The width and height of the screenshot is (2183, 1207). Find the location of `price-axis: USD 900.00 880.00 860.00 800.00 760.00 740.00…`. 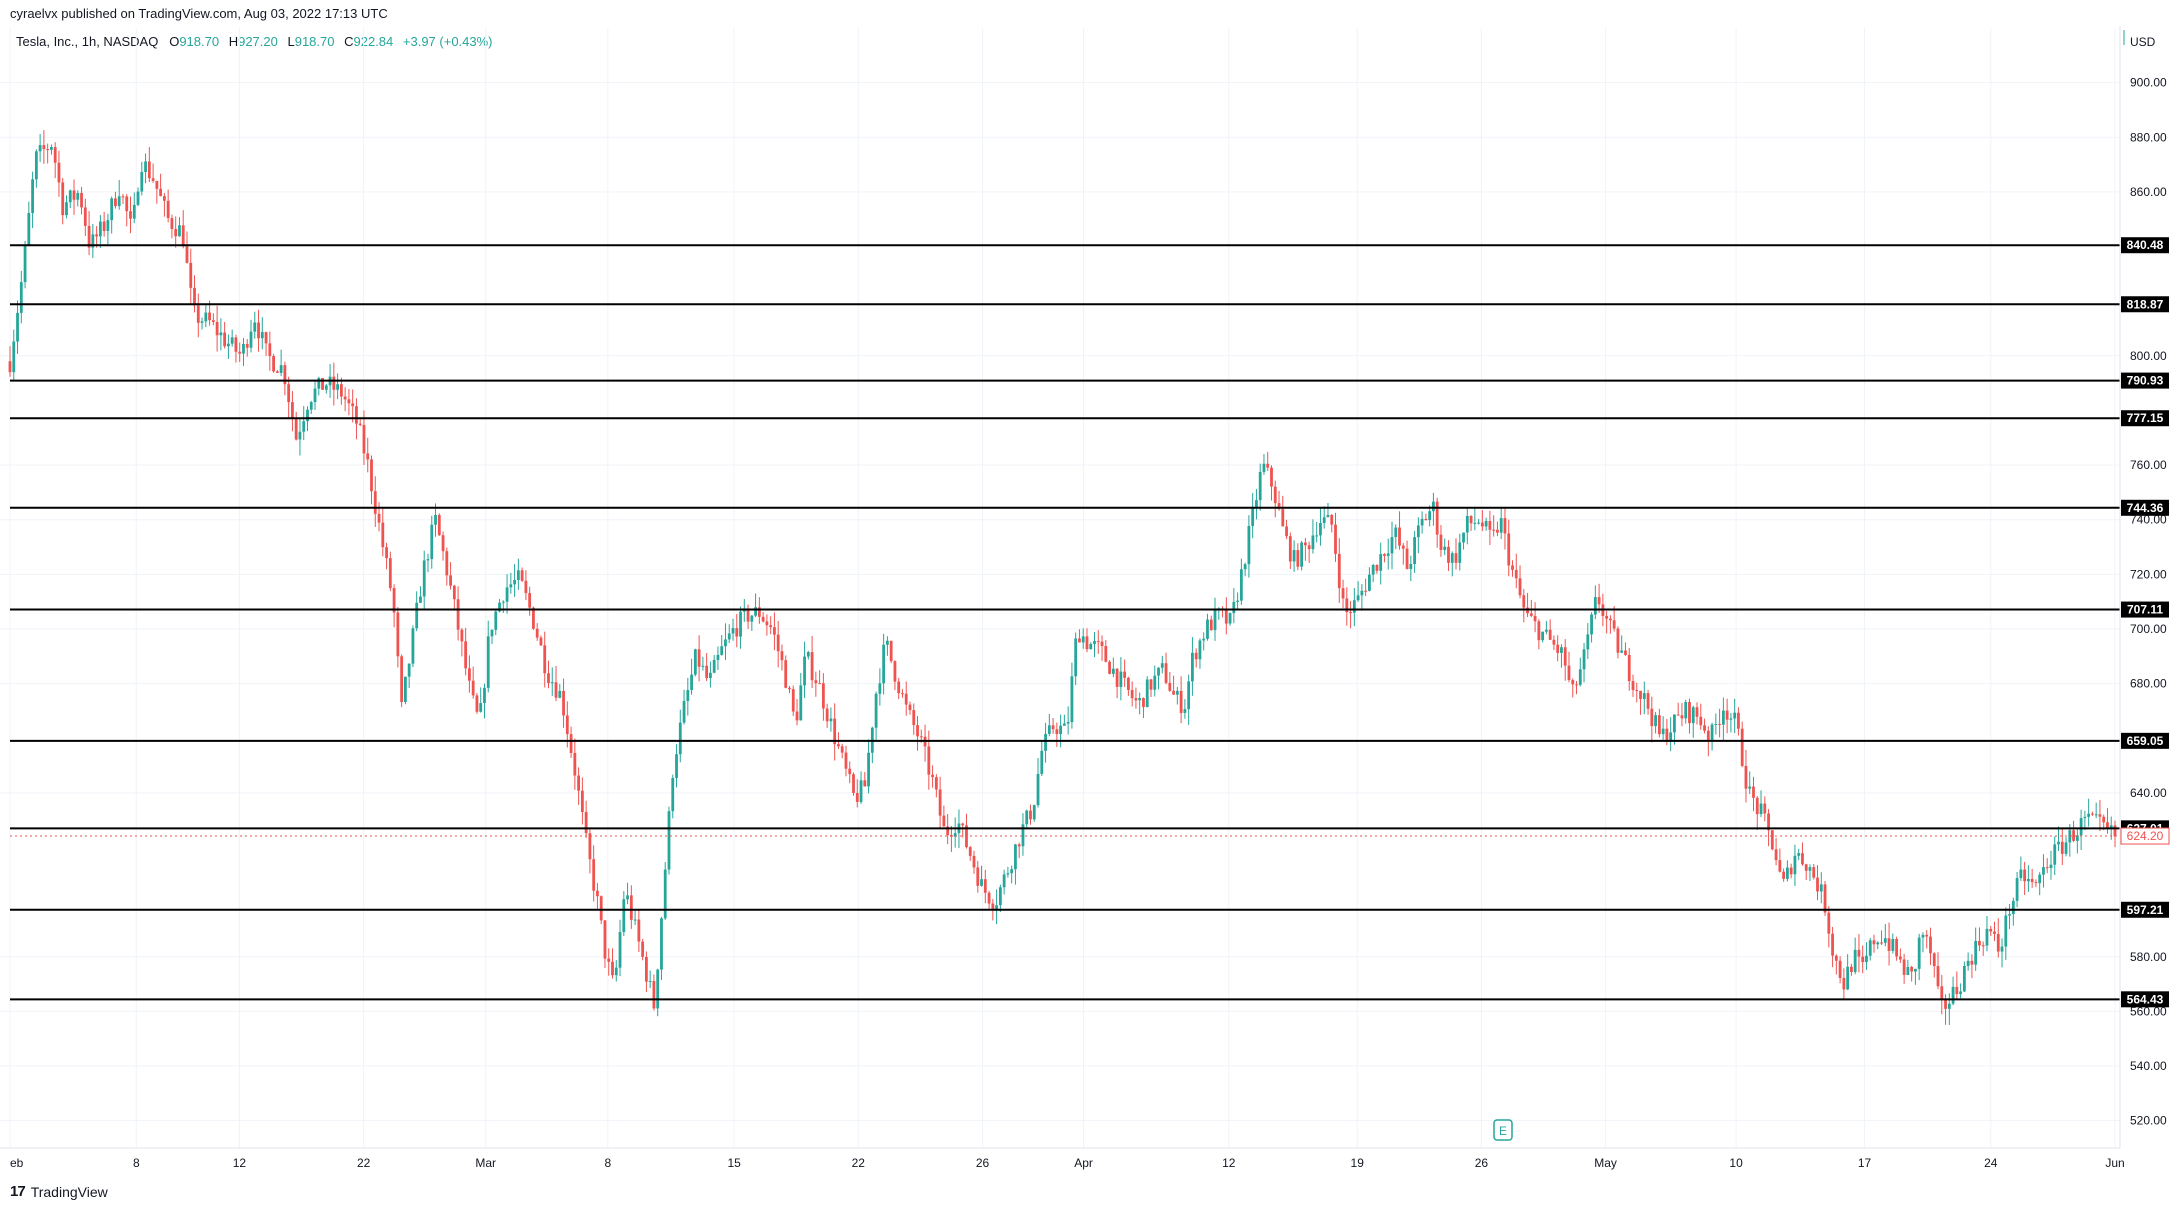

price-axis: USD 900.00 880.00 860.00 800.00 760.00 740.00… is located at coordinates (2143, 587).